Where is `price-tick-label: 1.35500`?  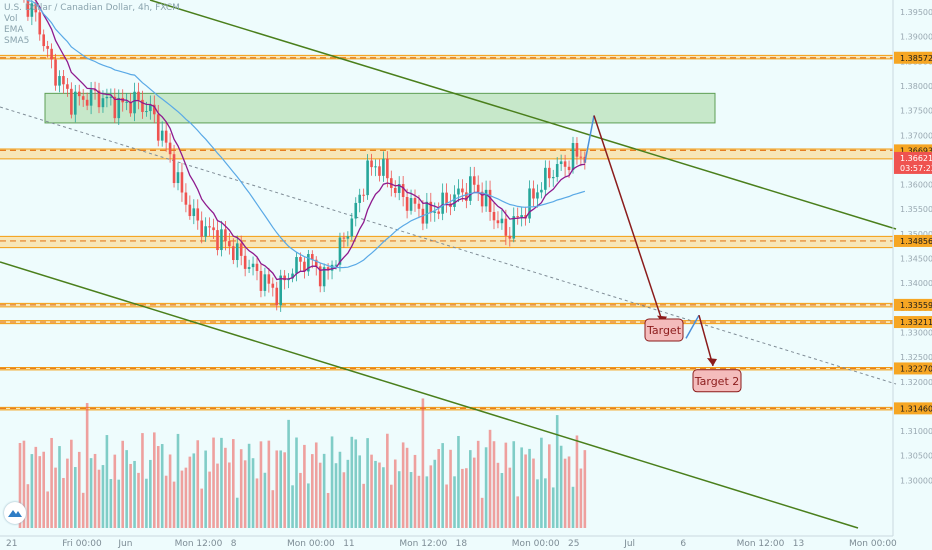
price-tick-label: 1.35500 is located at coordinates (916, 209).